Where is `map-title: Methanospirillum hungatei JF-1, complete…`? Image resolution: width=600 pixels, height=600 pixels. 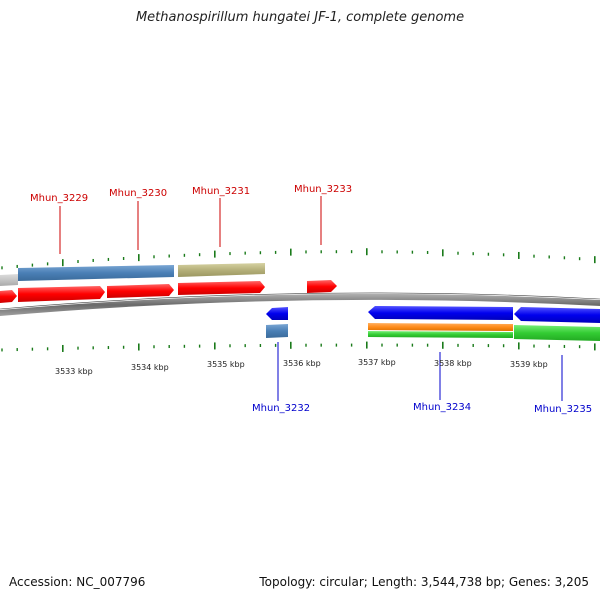
map-title: Methanospirillum hungatei JF-1, complete… is located at coordinates (300, 17).